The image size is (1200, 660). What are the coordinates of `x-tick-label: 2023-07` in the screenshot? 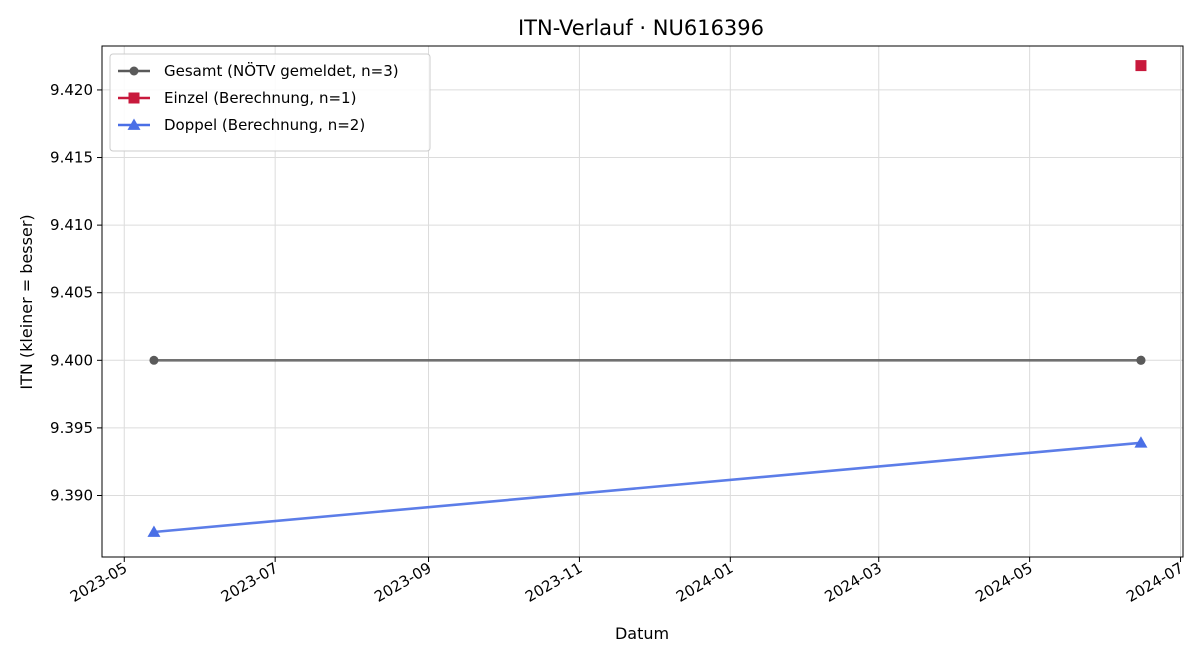 It's located at (249, 582).